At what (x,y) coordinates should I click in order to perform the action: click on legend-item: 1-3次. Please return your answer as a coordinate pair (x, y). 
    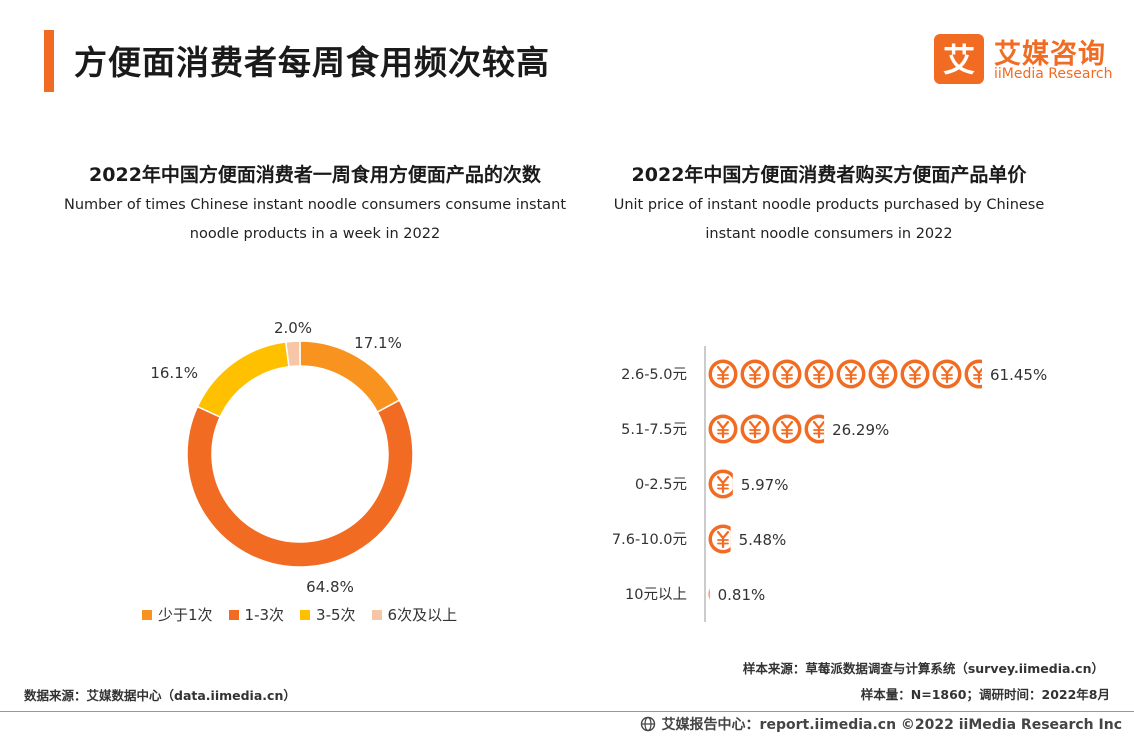
    Looking at the image, I should click on (256, 614).